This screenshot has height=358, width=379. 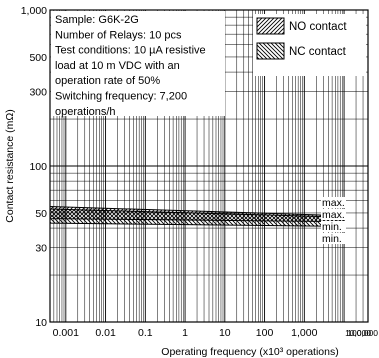 I want to click on note-line: operations/h, so click(x=85, y=112).